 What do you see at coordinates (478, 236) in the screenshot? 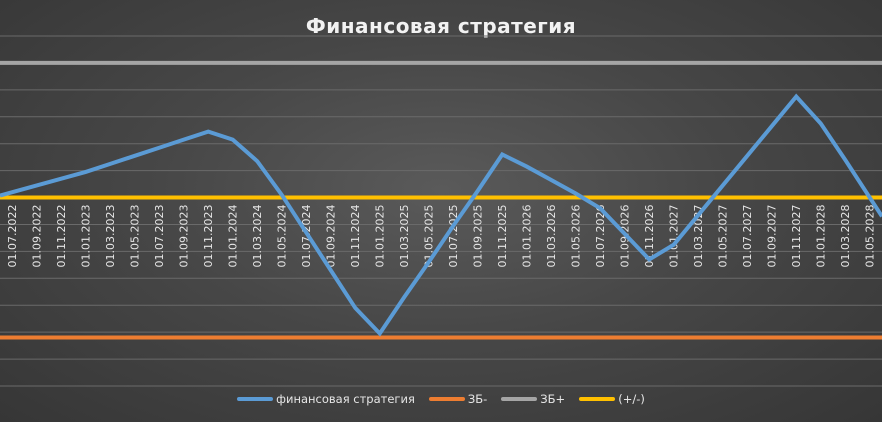
I see `x-tick-label: 01.09.2025` at bounding box center [478, 236].